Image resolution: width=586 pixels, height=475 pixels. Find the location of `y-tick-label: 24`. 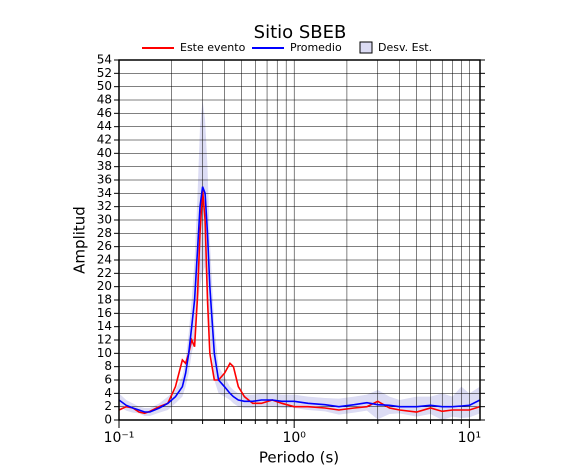

y-tick-label: 24 is located at coordinates (104, 260).